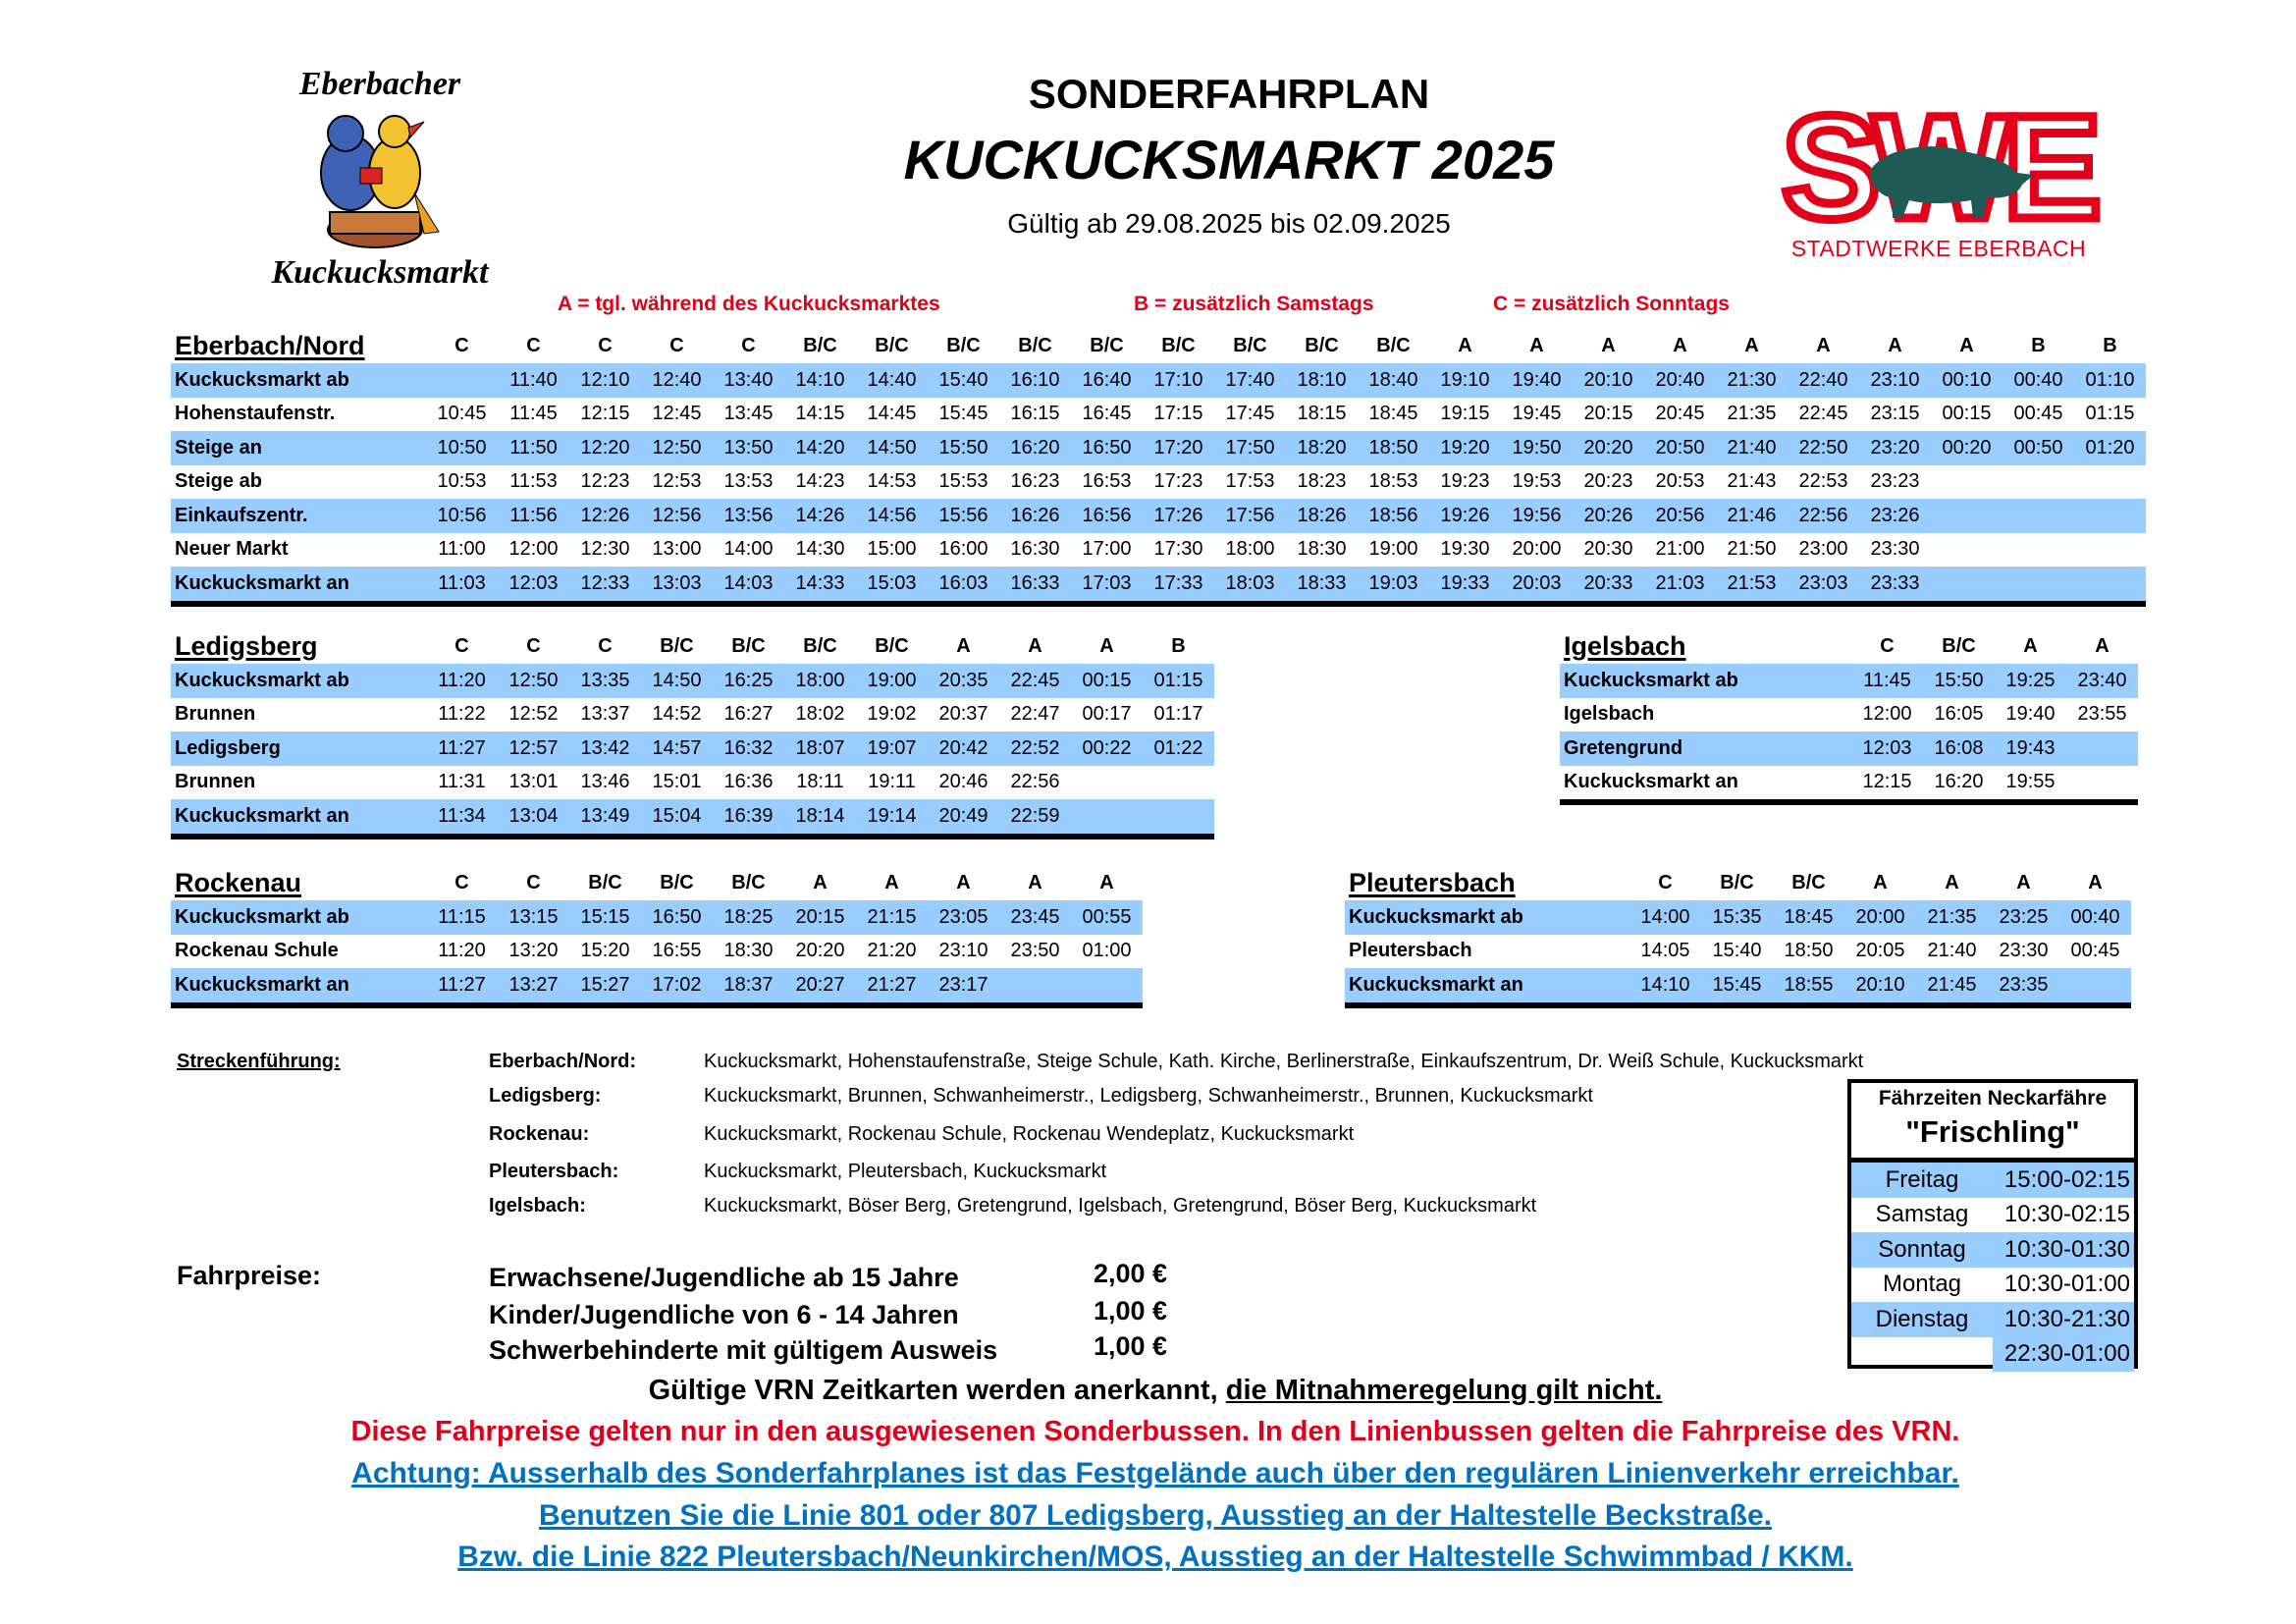 The height and width of the screenshot is (1624, 2296). Describe the element at coordinates (1250, 582) in the screenshot. I see `departure-time: 18:03` at that location.